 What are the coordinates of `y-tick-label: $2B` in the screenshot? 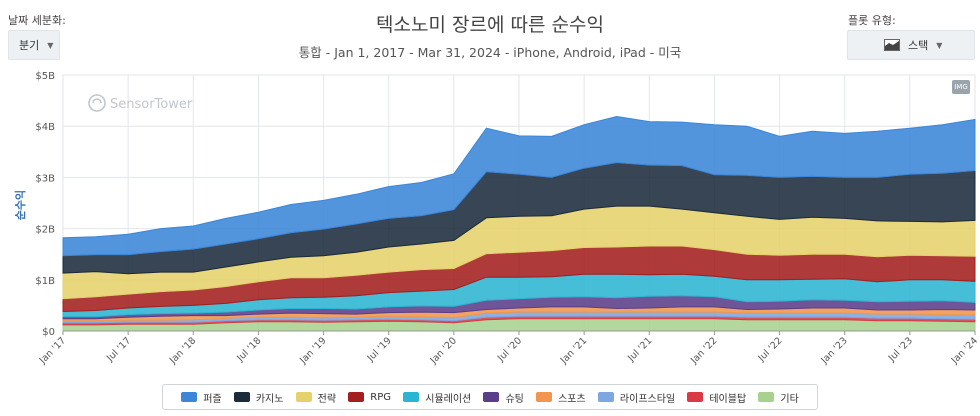 It's located at (45, 230).